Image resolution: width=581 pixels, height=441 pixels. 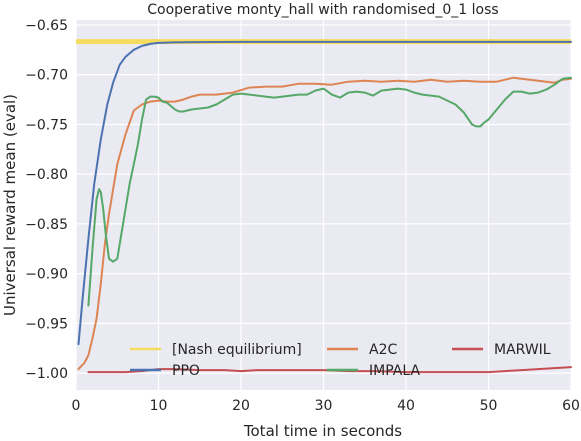 I want to click on y-tick-labels: −1.00 −0.95 −0.90 −0.85 −0.80 −0.75 −0.70 −0.65, so click(x=46, y=200).